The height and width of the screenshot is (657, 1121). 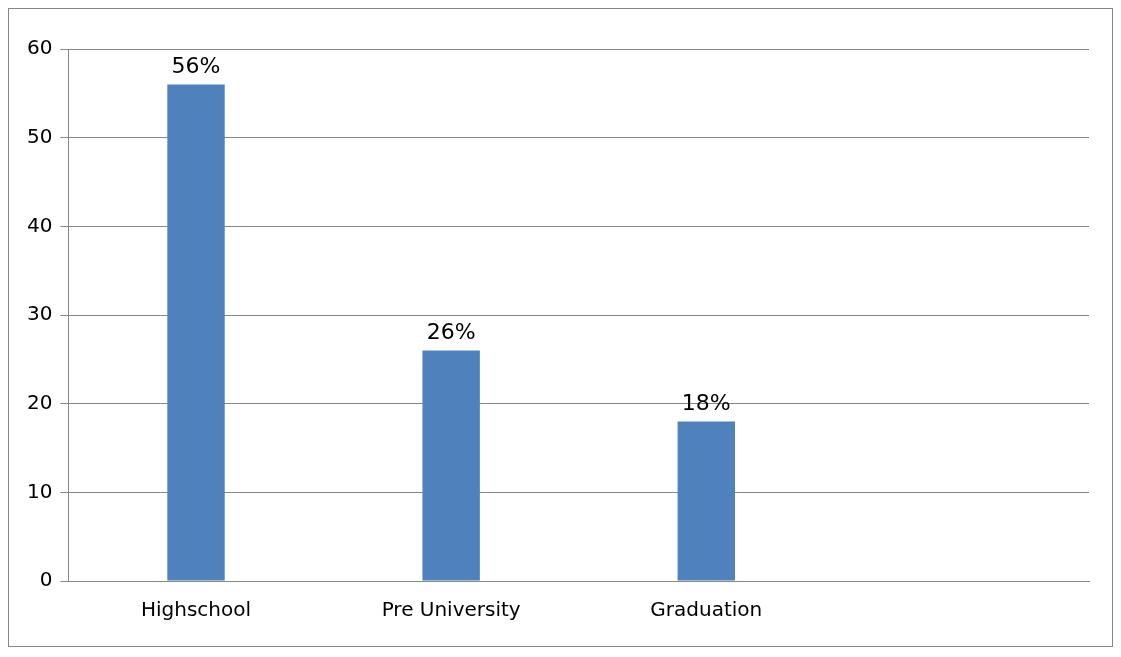 I want to click on y-tick-label: 30, so click(x=40, y=313).